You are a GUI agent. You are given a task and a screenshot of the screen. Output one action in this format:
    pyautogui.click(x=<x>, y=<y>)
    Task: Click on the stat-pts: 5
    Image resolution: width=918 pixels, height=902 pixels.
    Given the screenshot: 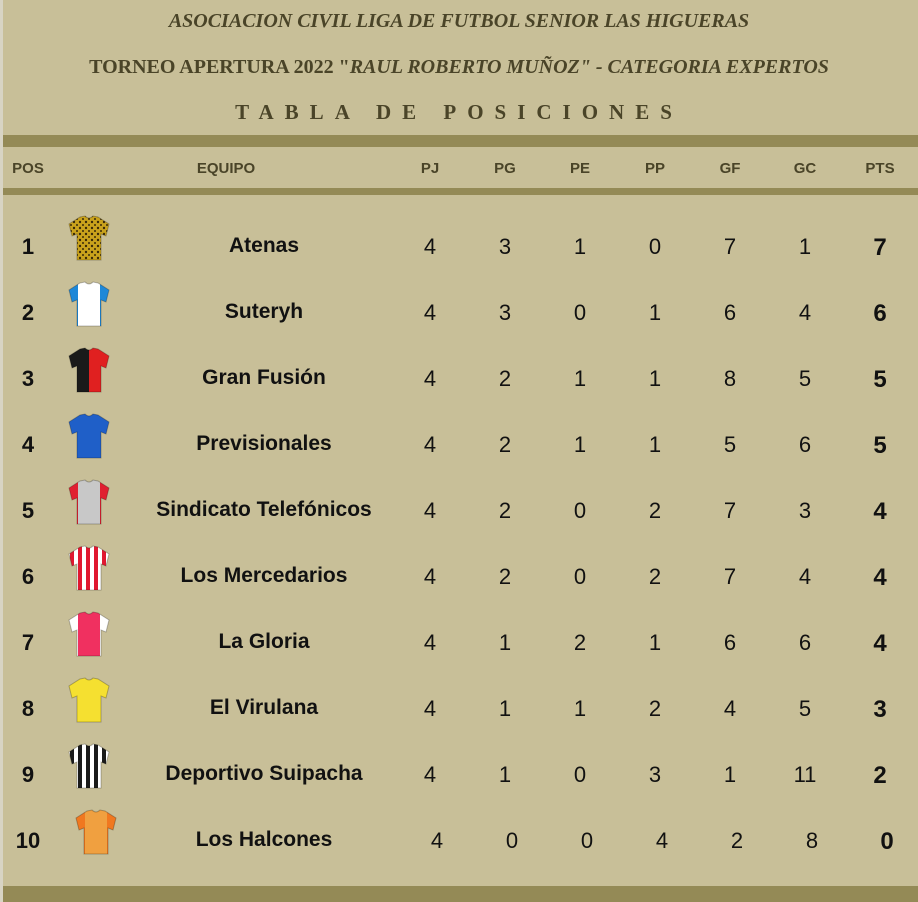 What is the action you would take?
    pyautogui.click(x=880, y=445)
    